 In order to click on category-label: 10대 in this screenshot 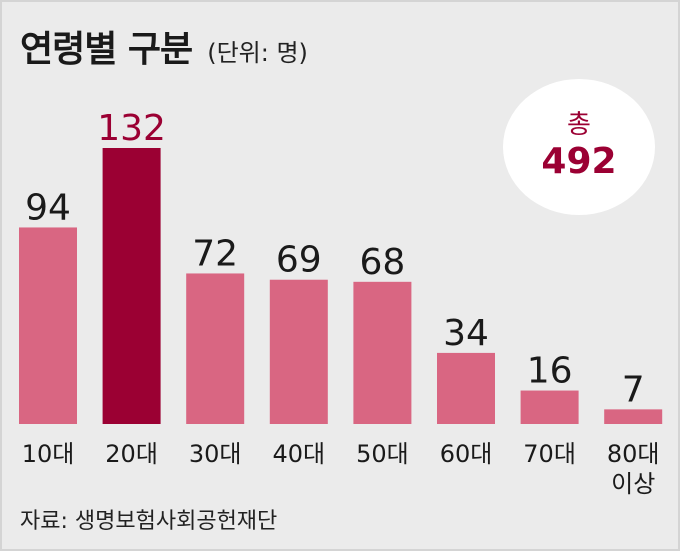, I will do `click(48, 454)`.